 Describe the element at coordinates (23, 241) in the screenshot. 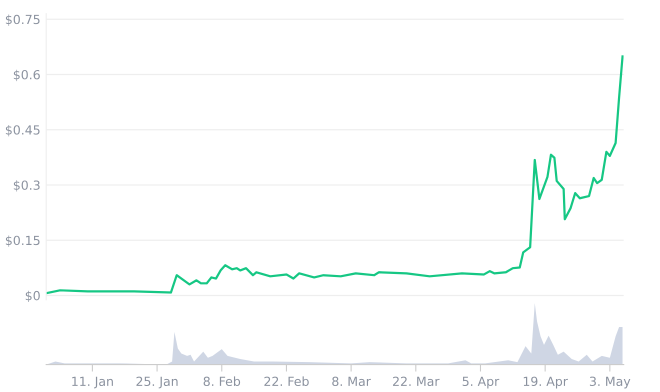

I see `y-tick-label: $0.15` at that location.